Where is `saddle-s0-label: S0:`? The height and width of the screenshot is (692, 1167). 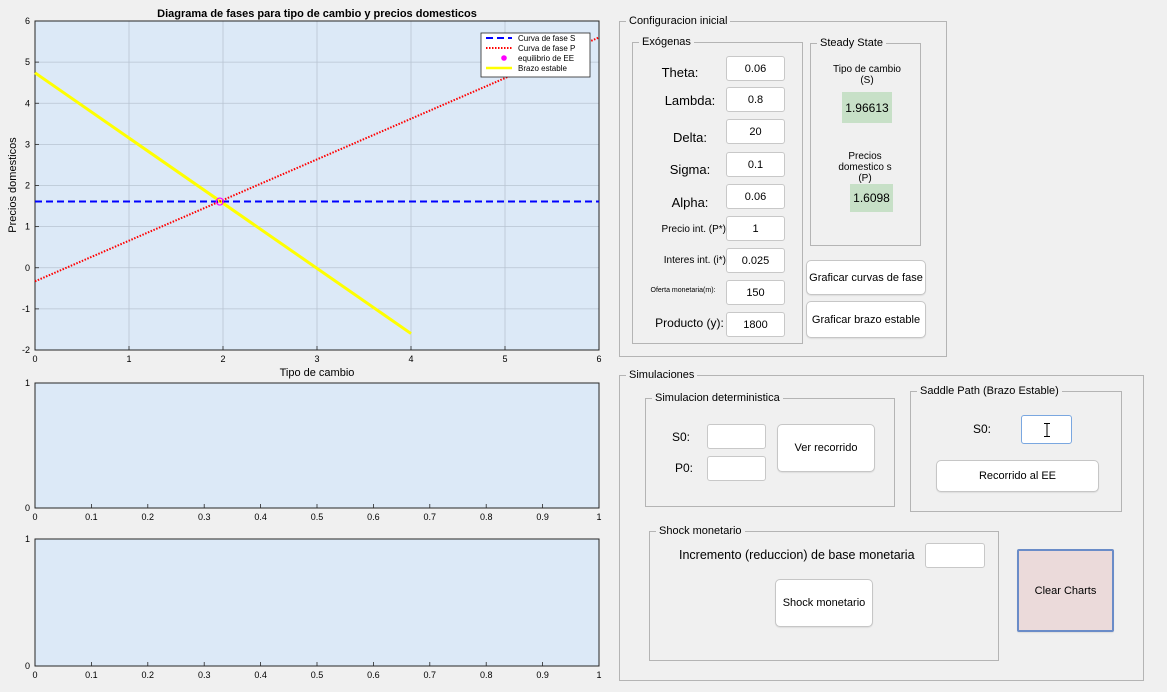
saddle-s0-label: S0: is located at coordinates (982, 429).